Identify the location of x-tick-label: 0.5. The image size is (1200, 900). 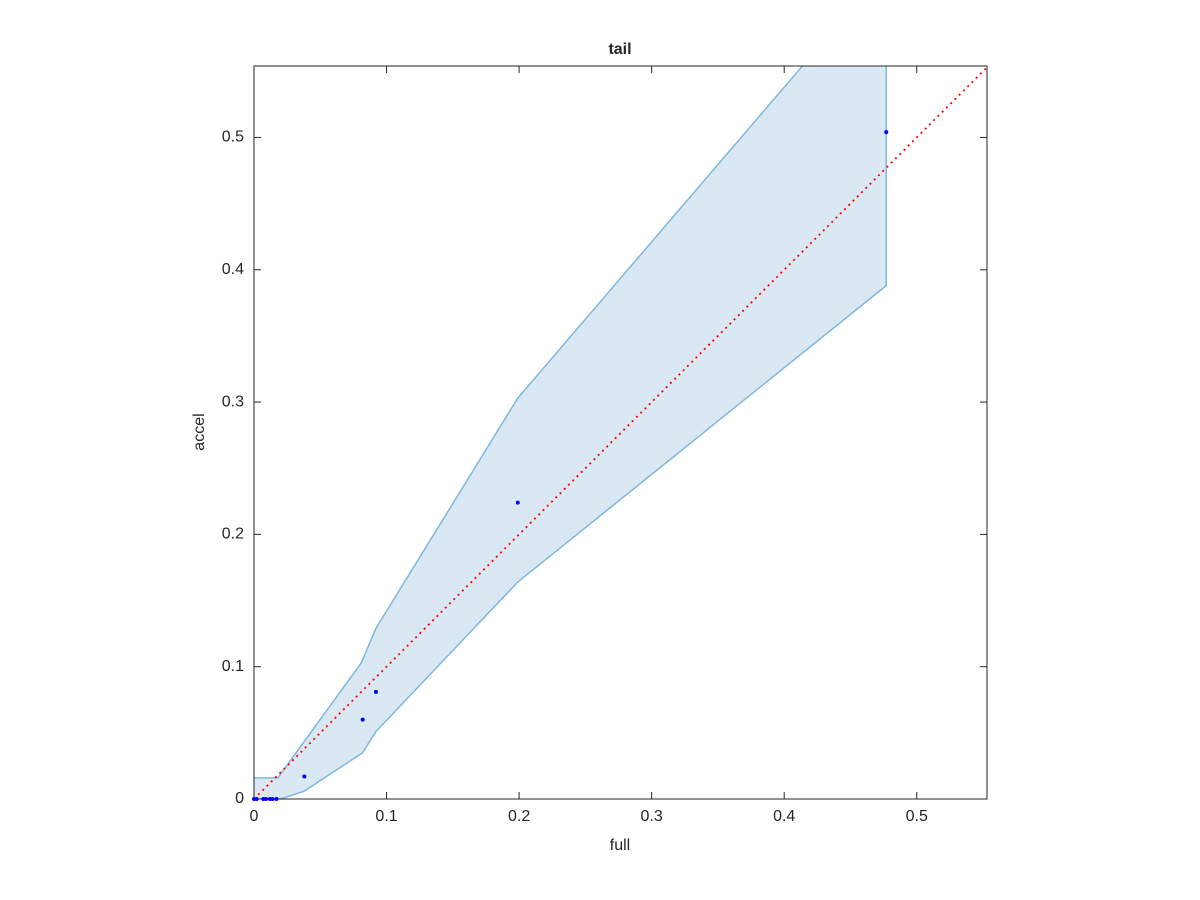
(917, 816).